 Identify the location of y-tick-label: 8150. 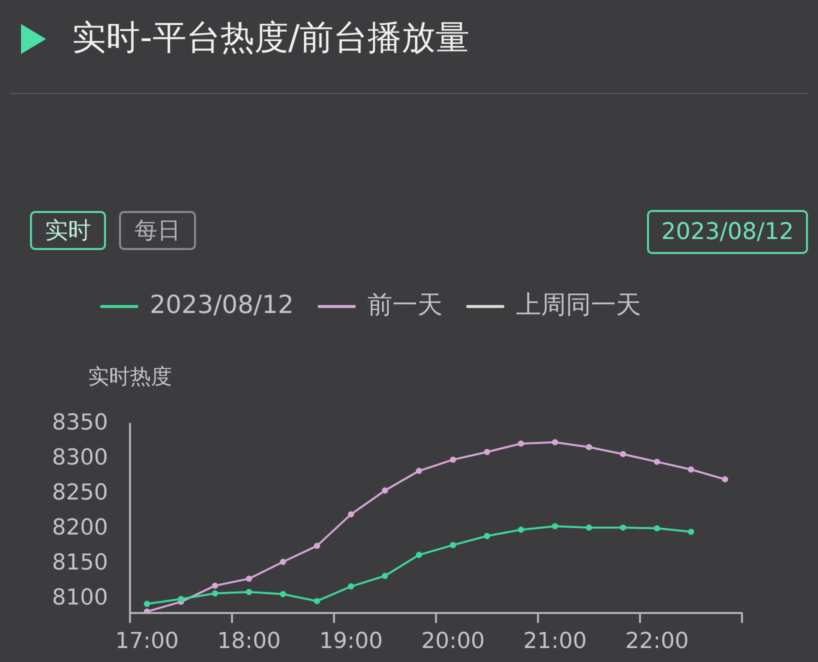
(80, 563).